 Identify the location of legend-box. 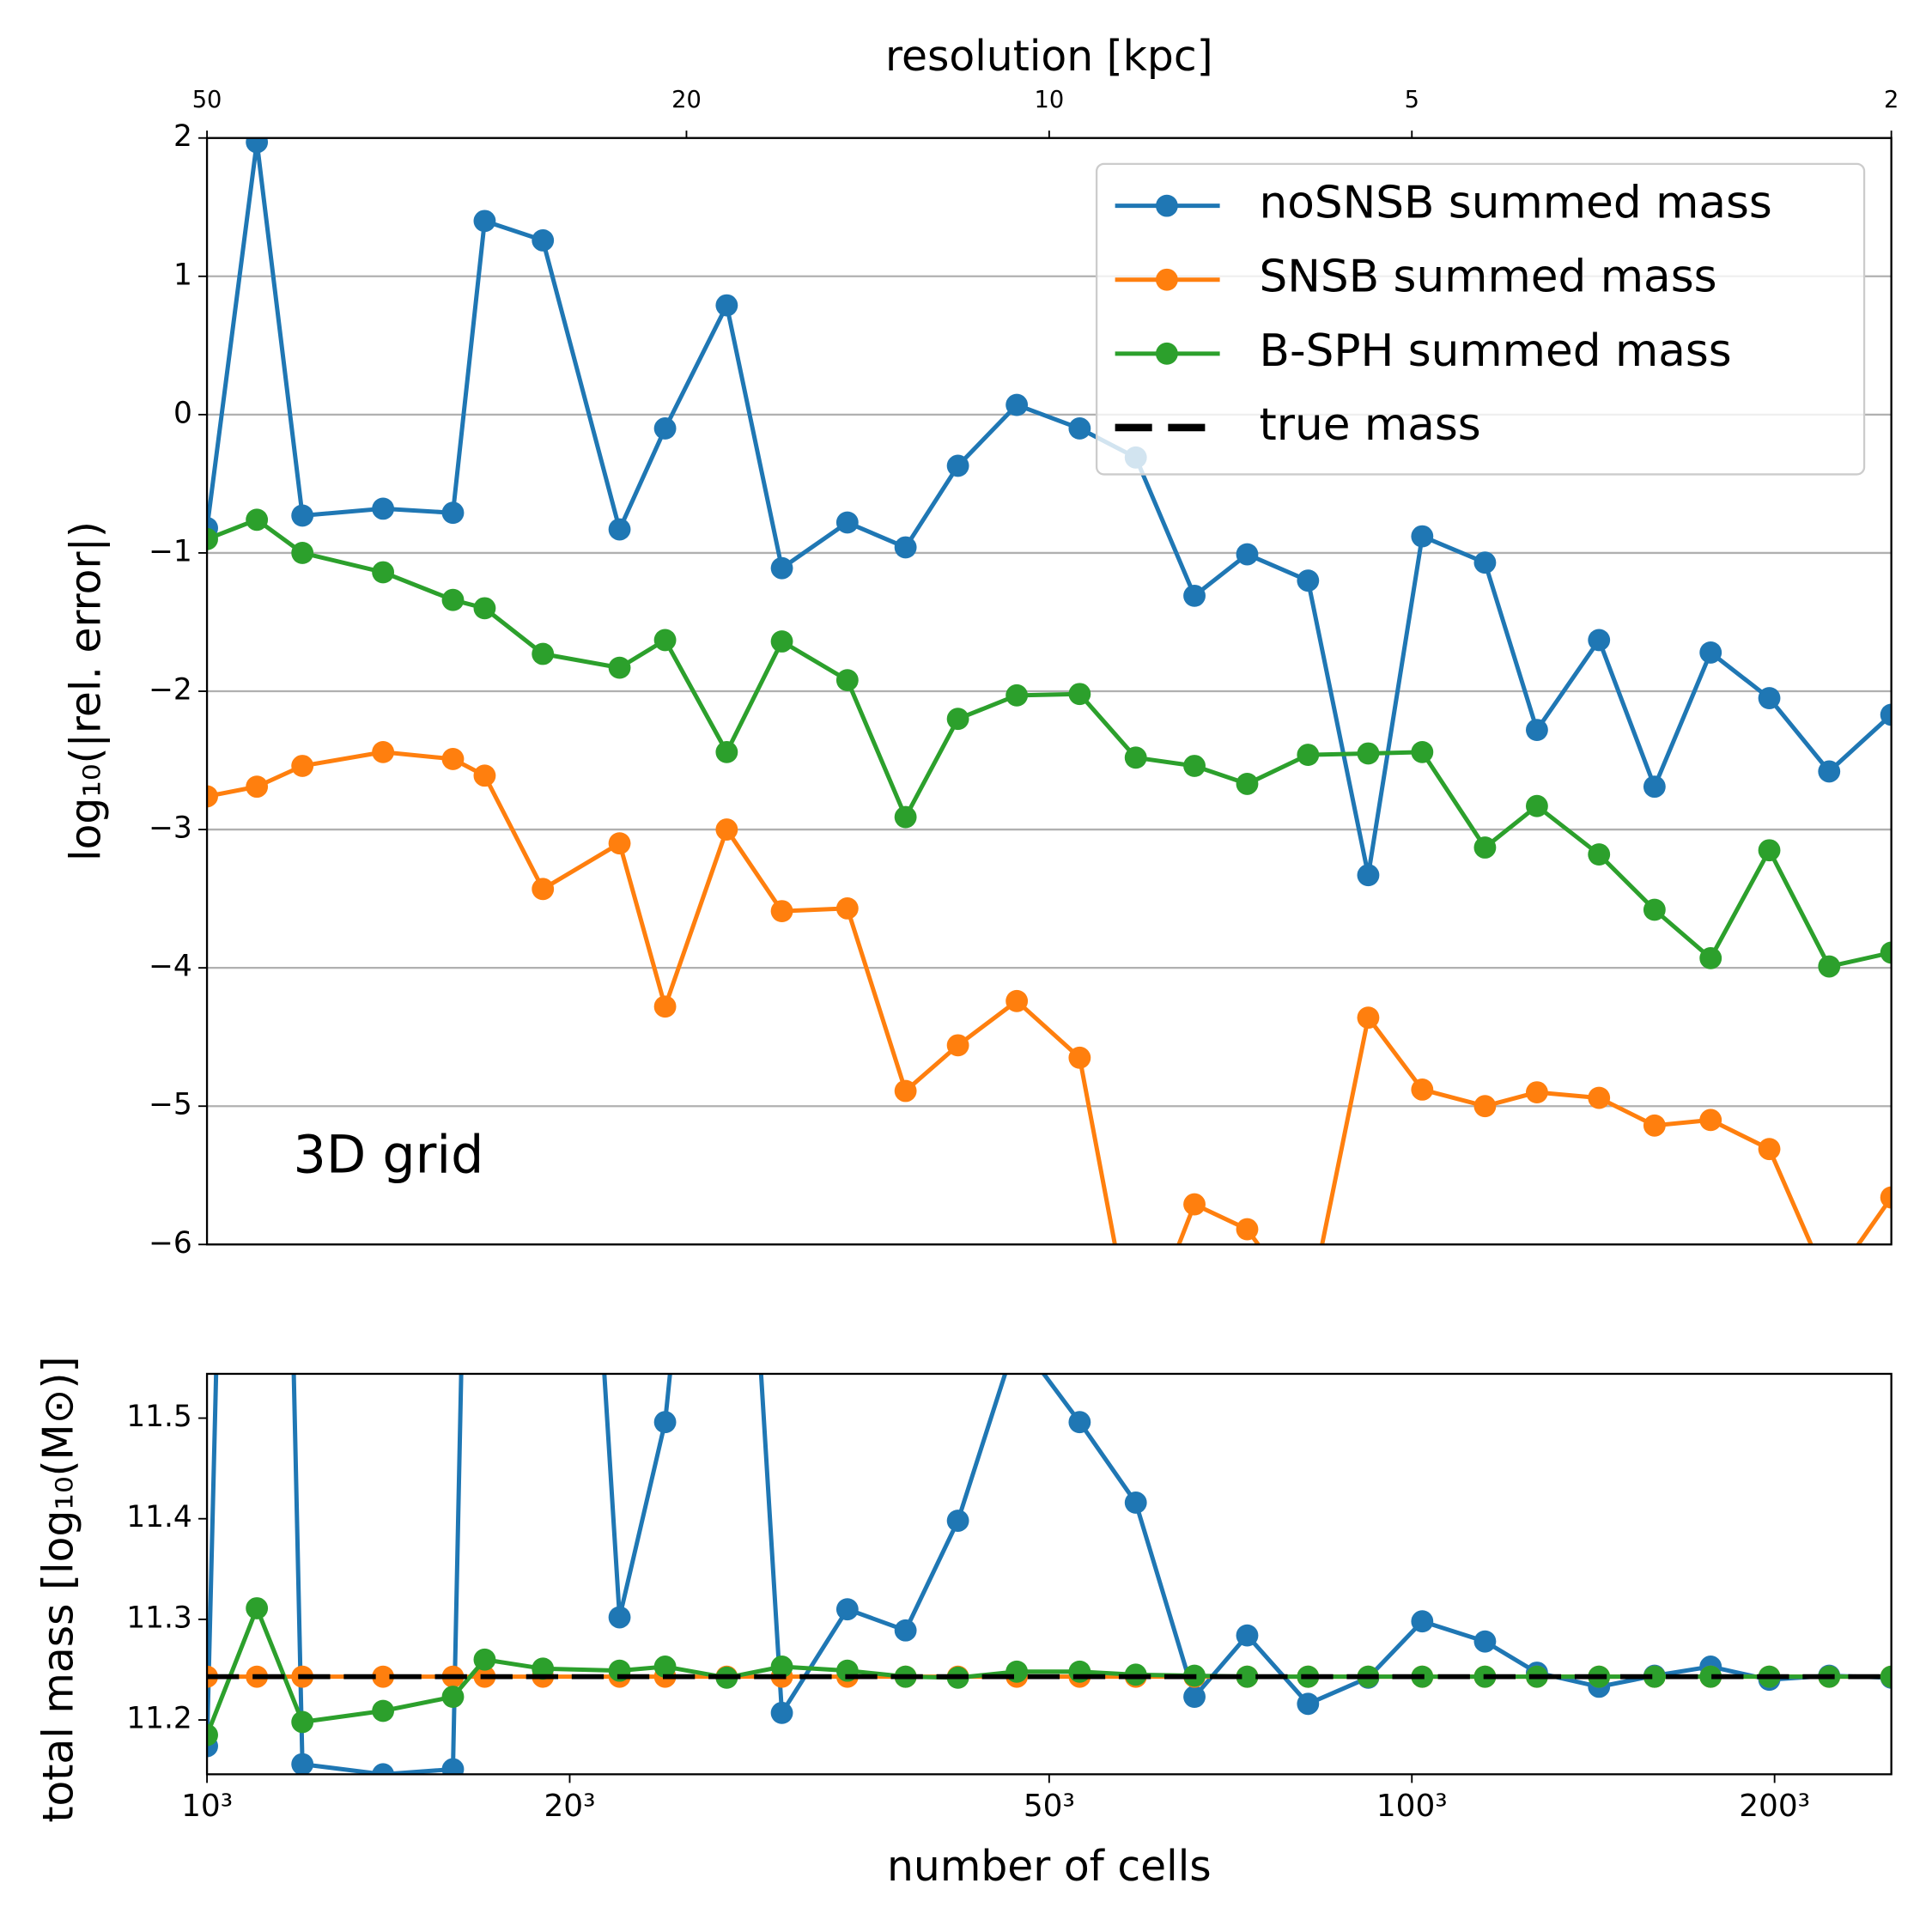
(1481, 319).